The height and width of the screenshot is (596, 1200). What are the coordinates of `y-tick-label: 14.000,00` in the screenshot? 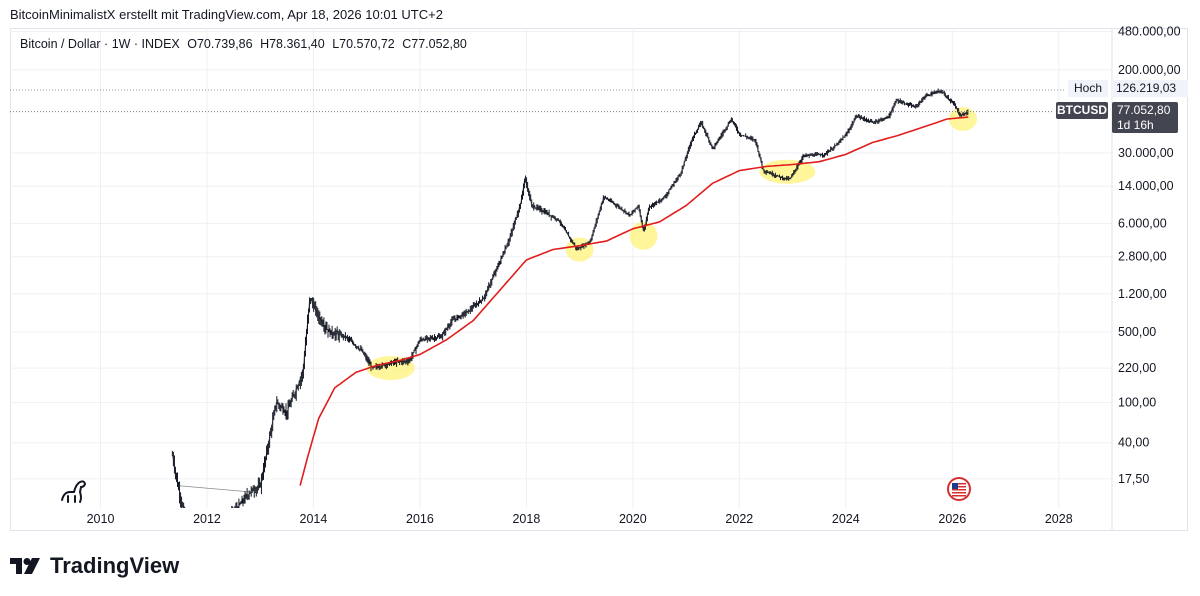 It's located at (1146, 186).